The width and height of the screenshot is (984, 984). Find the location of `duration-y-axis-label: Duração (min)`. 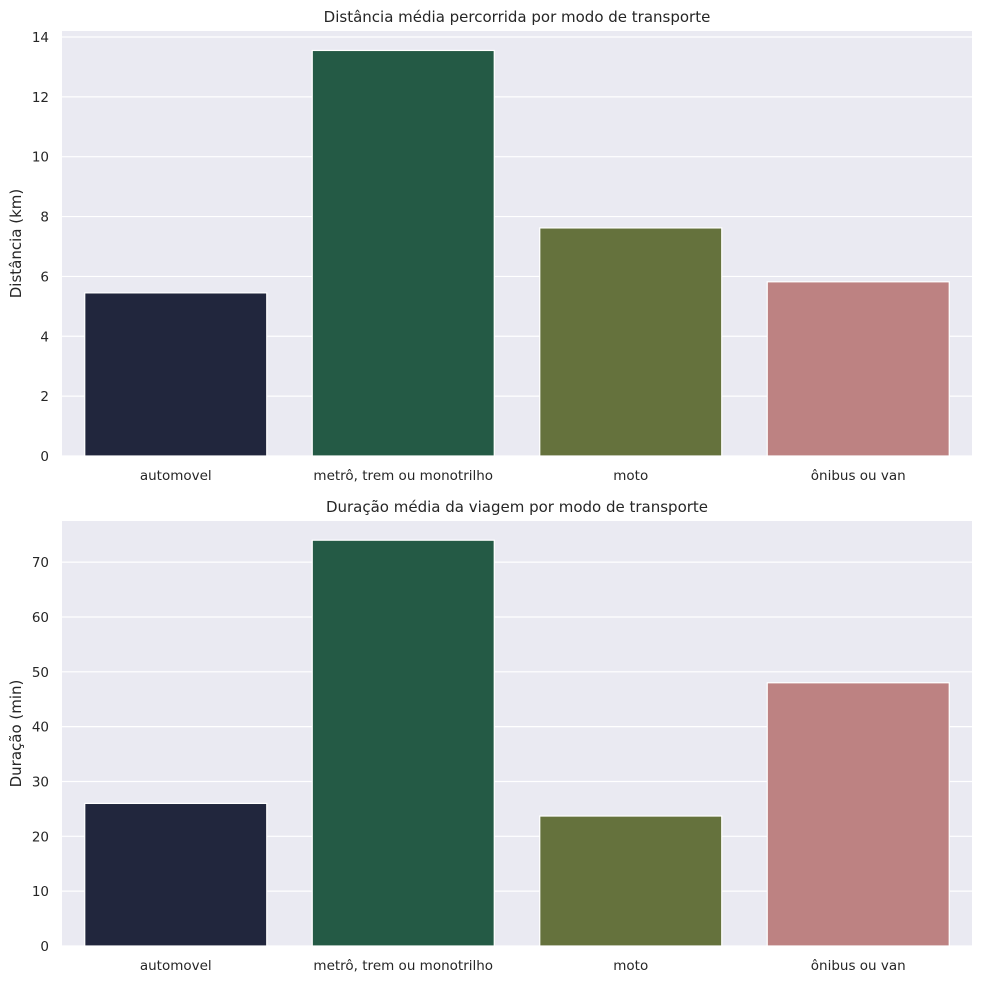

duration-y-axis-label: Duração (min) is located at coordinates (16, 734).